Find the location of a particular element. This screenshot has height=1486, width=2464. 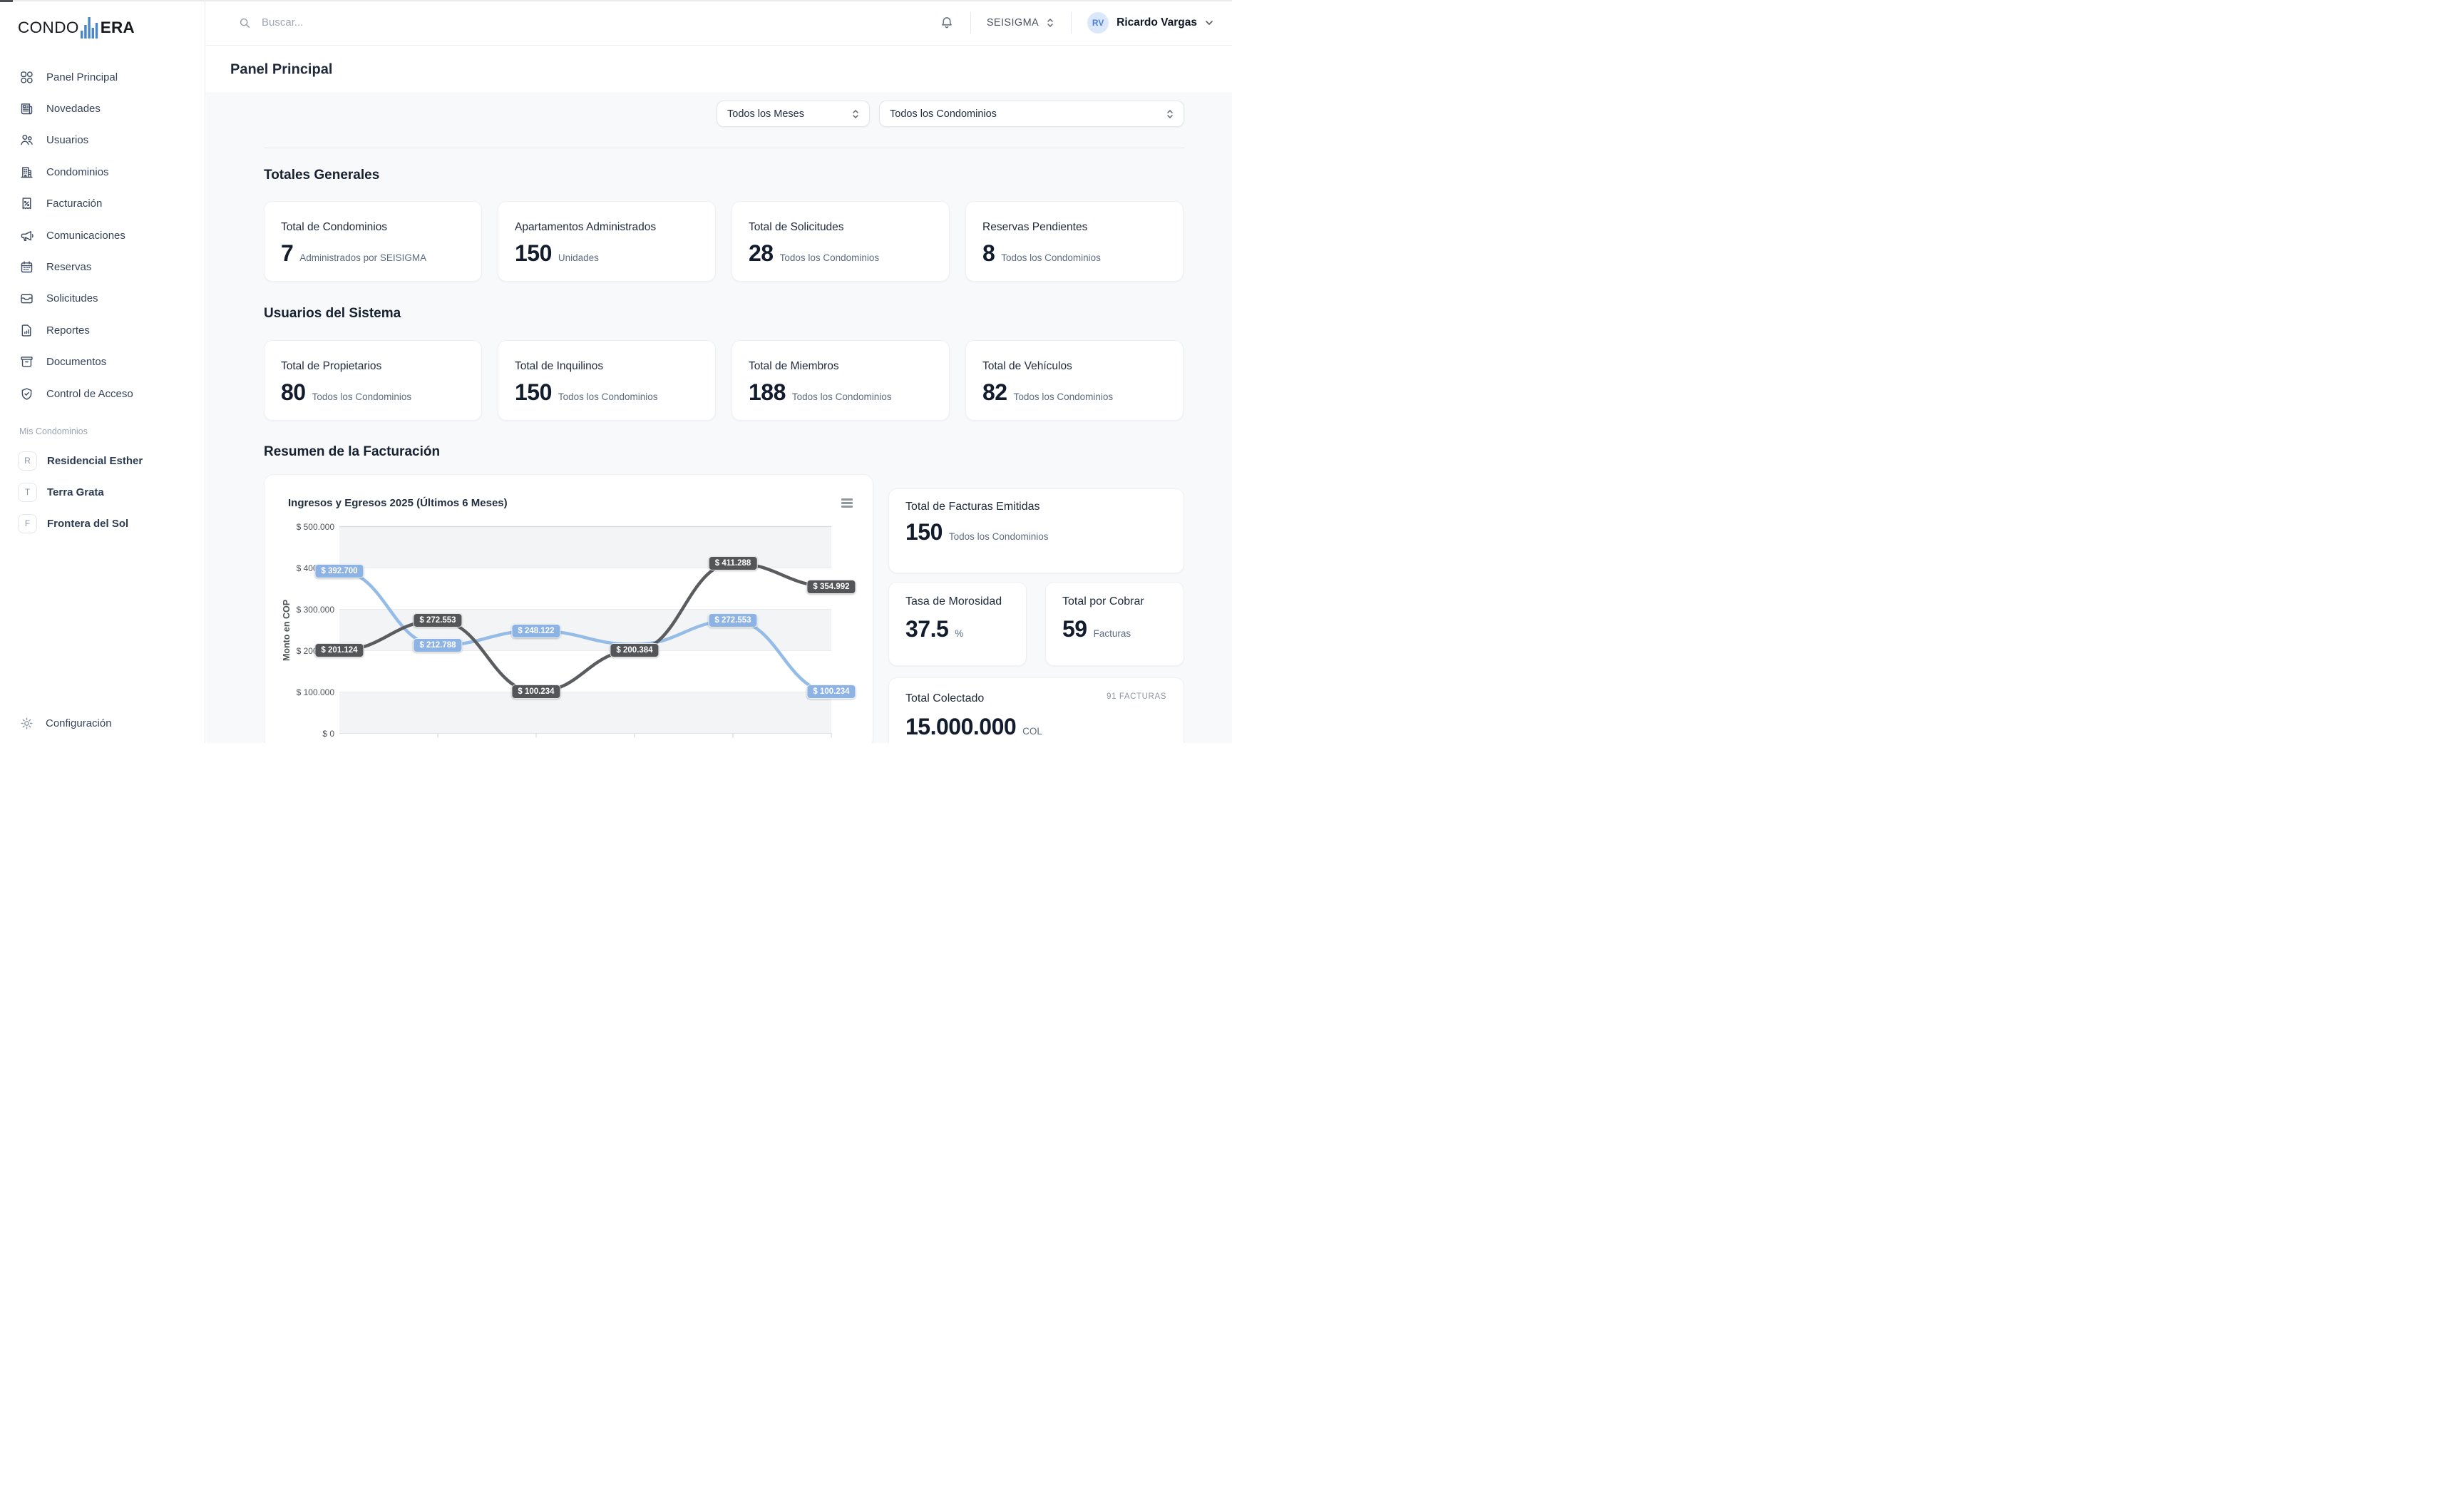

sidebar-item-label: Panel Principal is located at coordinates (82, 77).